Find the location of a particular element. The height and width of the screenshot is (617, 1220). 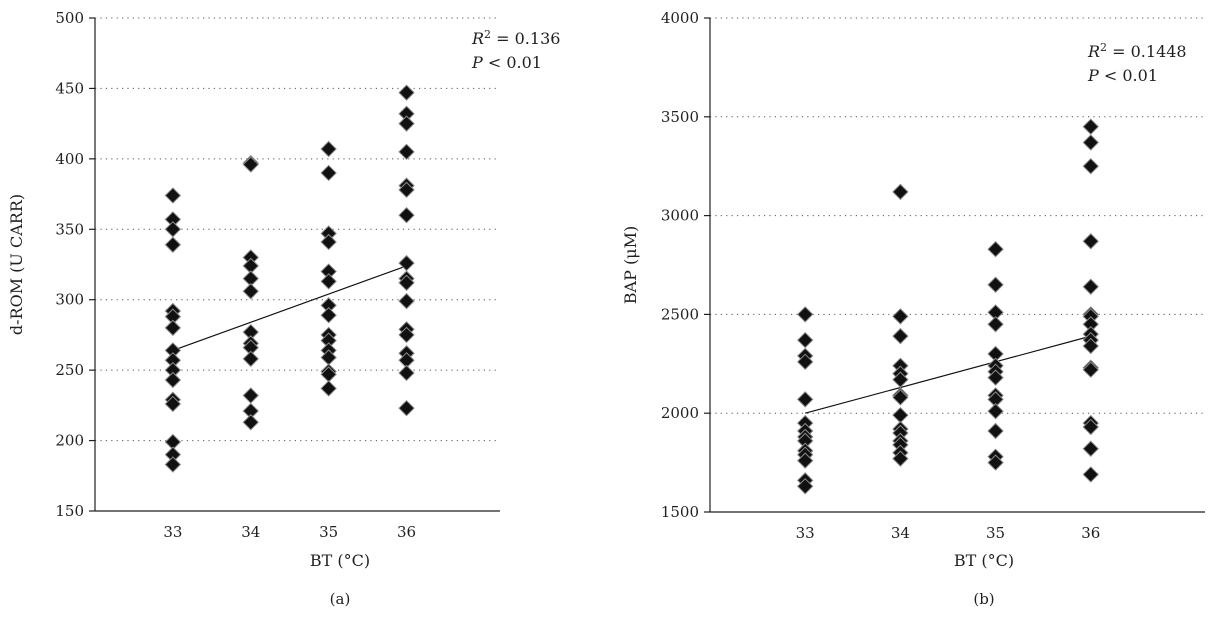

y-axis-title: BAP (μM) is located at coordinates (630, 265).